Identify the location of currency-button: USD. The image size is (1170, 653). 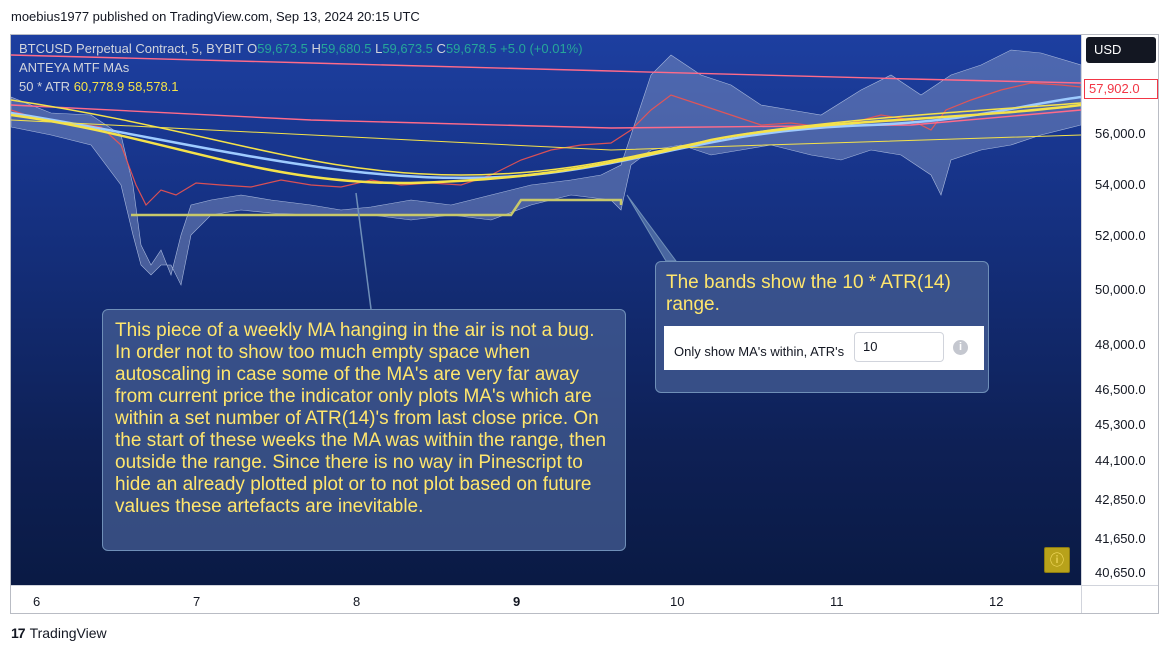
(1121, 50).